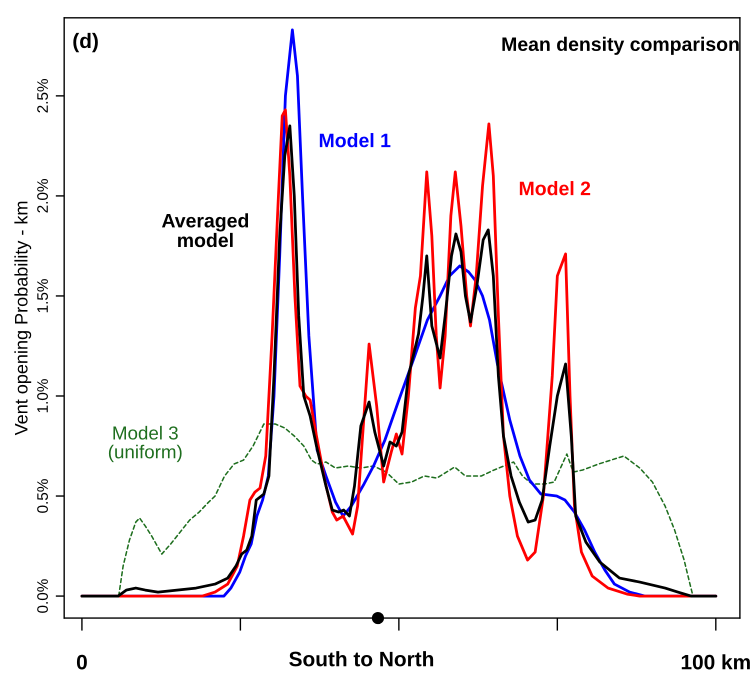 The width and height of the screenshot is (755, 686). I want to click on x-tick-label: 0, so click(81, 662).